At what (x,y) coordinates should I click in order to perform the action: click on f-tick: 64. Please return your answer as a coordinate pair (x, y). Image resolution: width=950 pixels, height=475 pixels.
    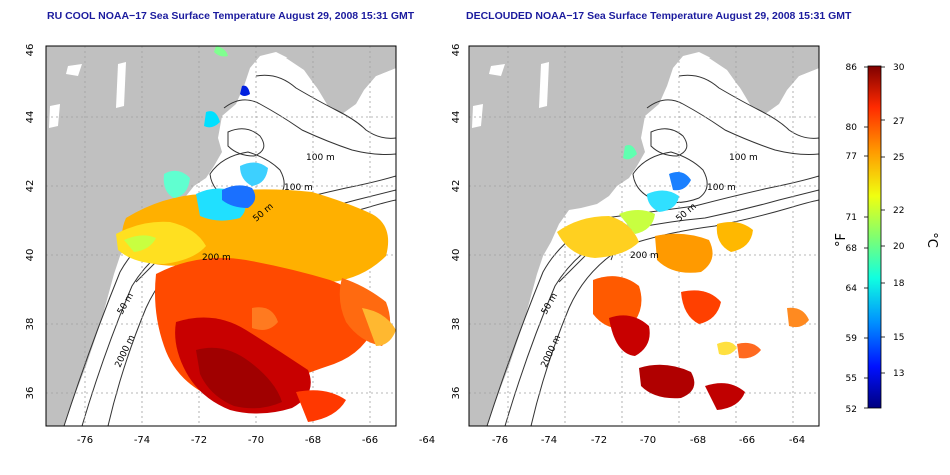
    Looking at the image, I should click on (852, 289).